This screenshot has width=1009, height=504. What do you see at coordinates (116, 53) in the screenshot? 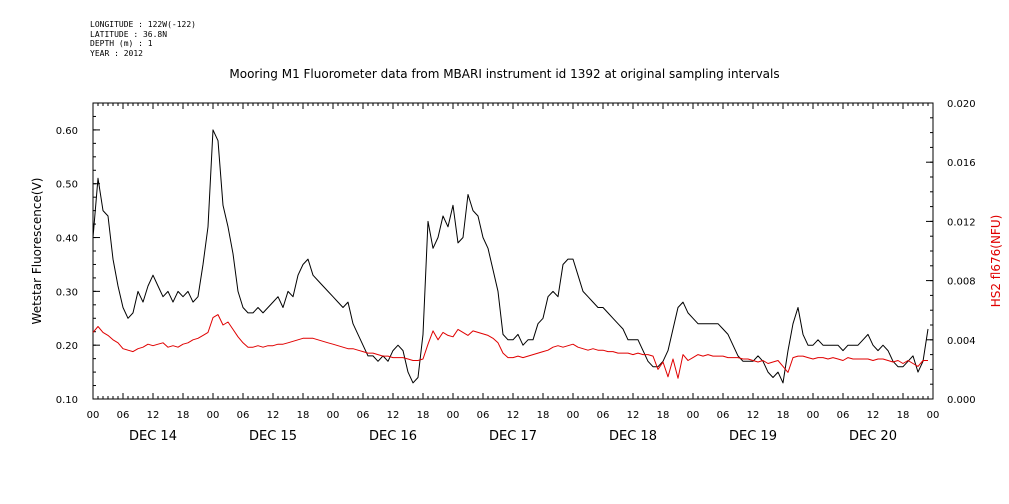
I see `year-text: YEAR : 2012` at bounding box center [116, 53].